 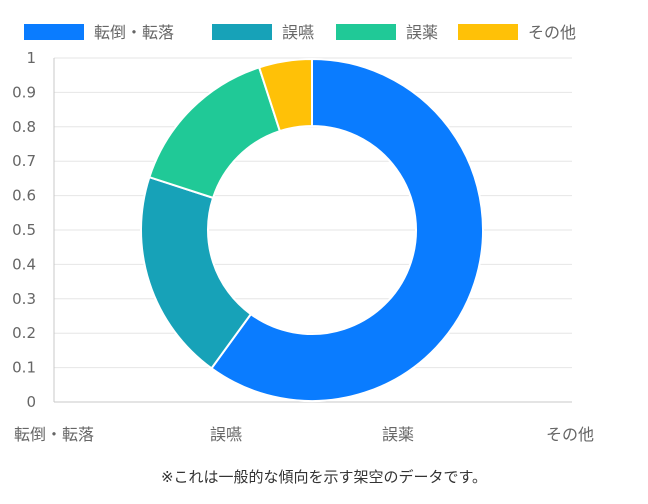 I want to click on x-category-label: 転倒・転落, so click(x=54, y=434).